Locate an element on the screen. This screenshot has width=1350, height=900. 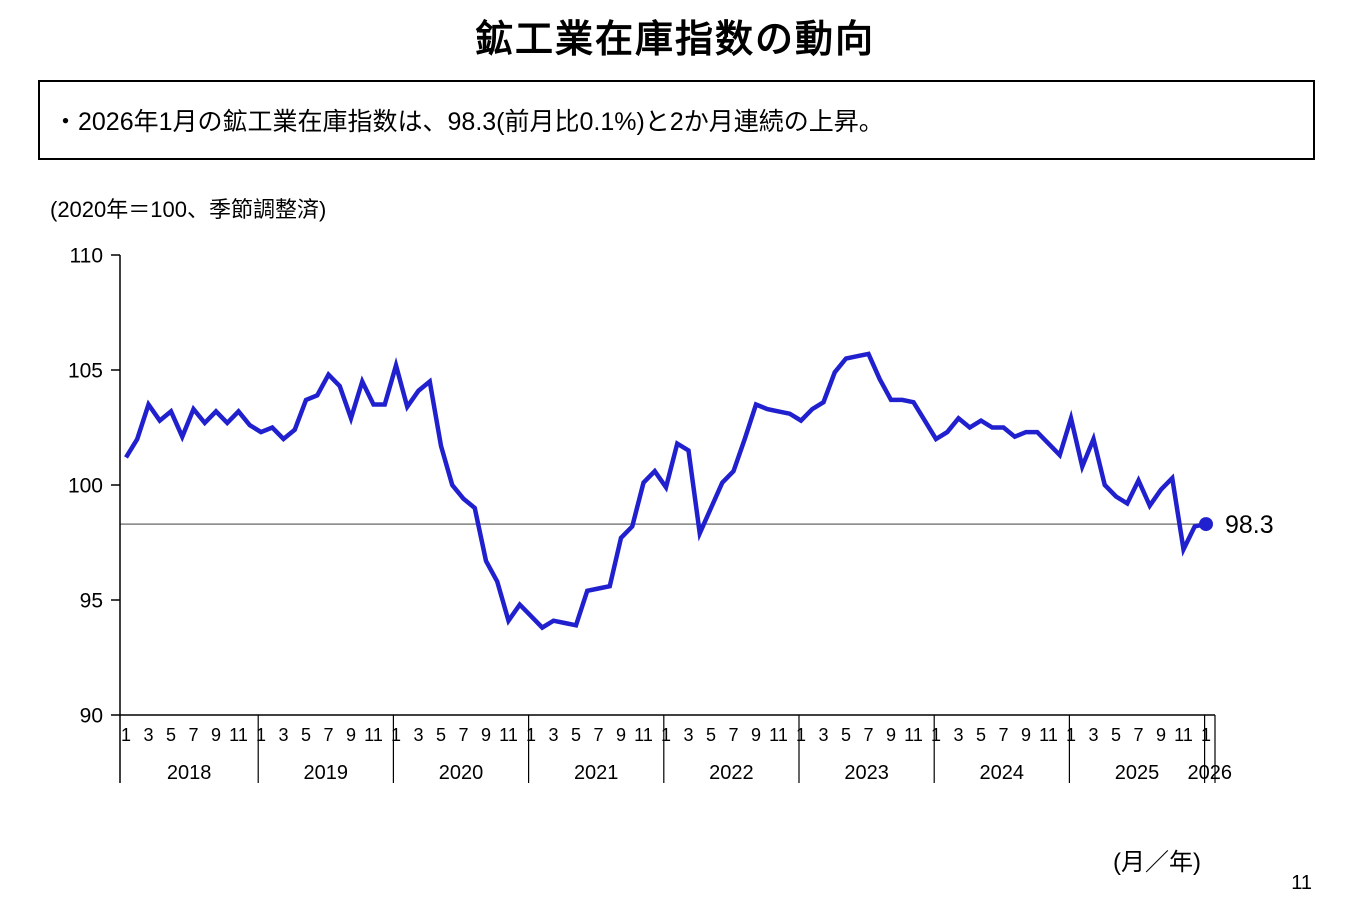
page-number: 11 is located at coordinates (1301, 883).